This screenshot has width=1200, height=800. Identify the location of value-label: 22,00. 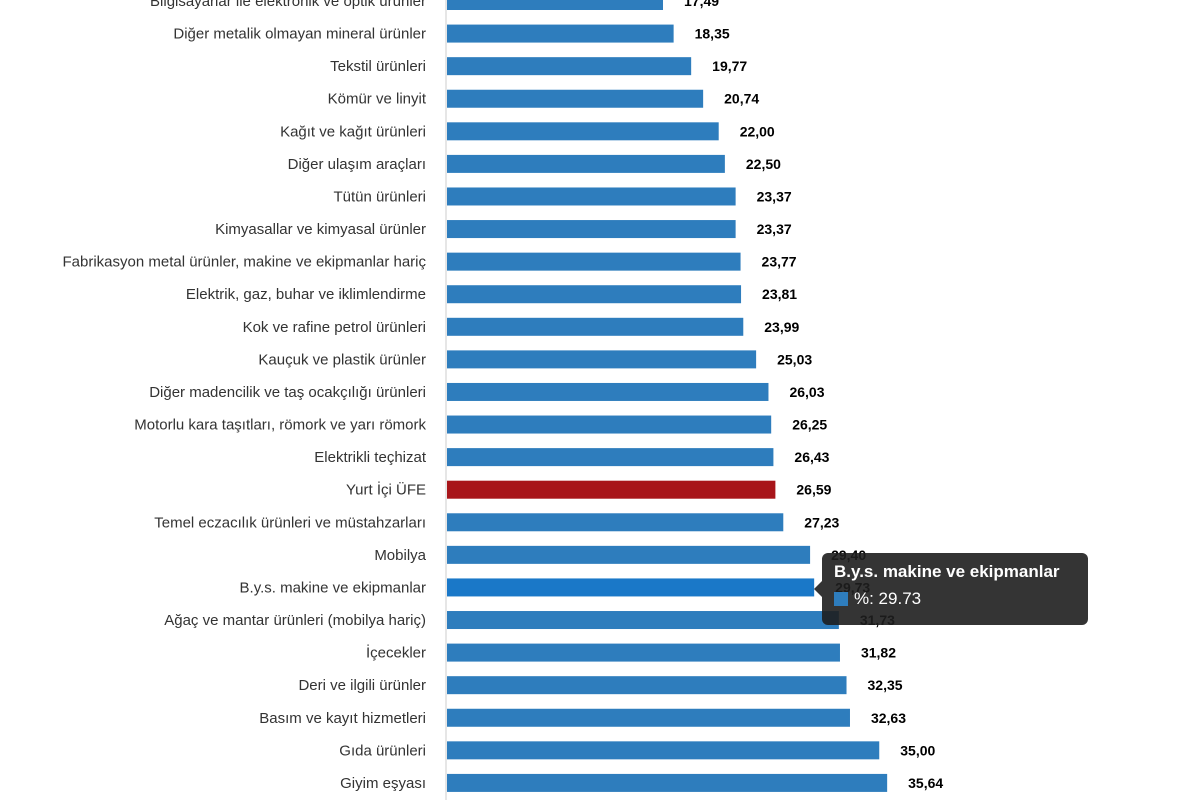
(757, 131).